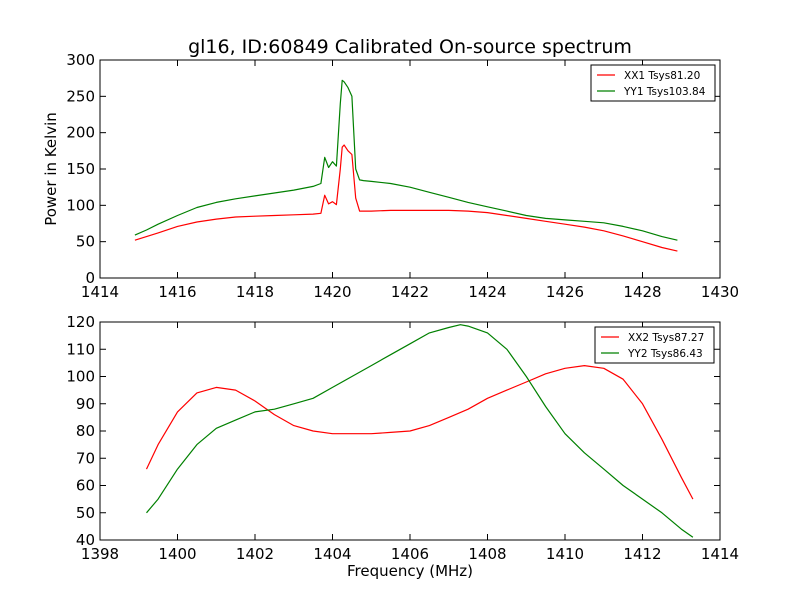 This screenshot has width=800, height=604. What do you see at coordinates (665, 354) in the screenshot?
I see `bottom-legend-label-yy2: YY2 Tsys86.43` at bounding box center [665, 354].